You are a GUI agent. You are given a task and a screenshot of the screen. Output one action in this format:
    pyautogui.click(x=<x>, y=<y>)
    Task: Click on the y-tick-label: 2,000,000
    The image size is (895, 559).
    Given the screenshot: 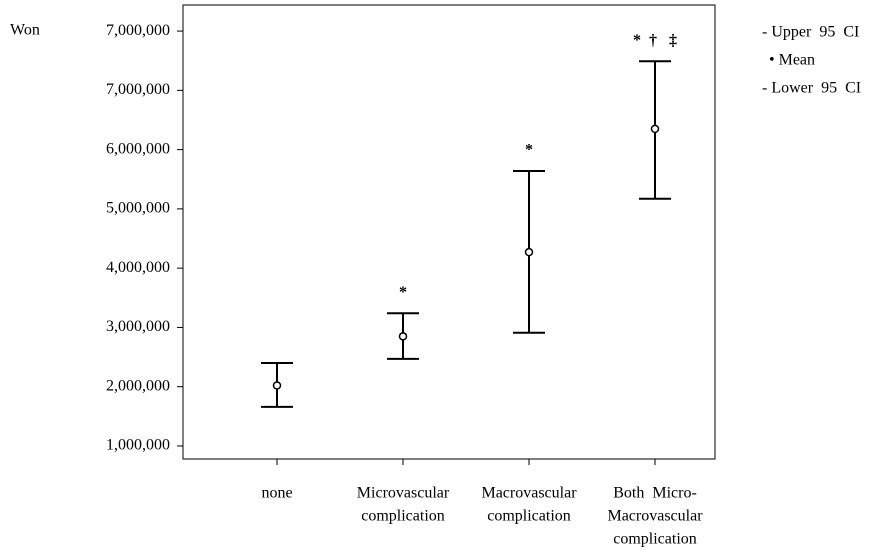 What is the action you would take?
    pyautogui.click(x=138, y=385)
    